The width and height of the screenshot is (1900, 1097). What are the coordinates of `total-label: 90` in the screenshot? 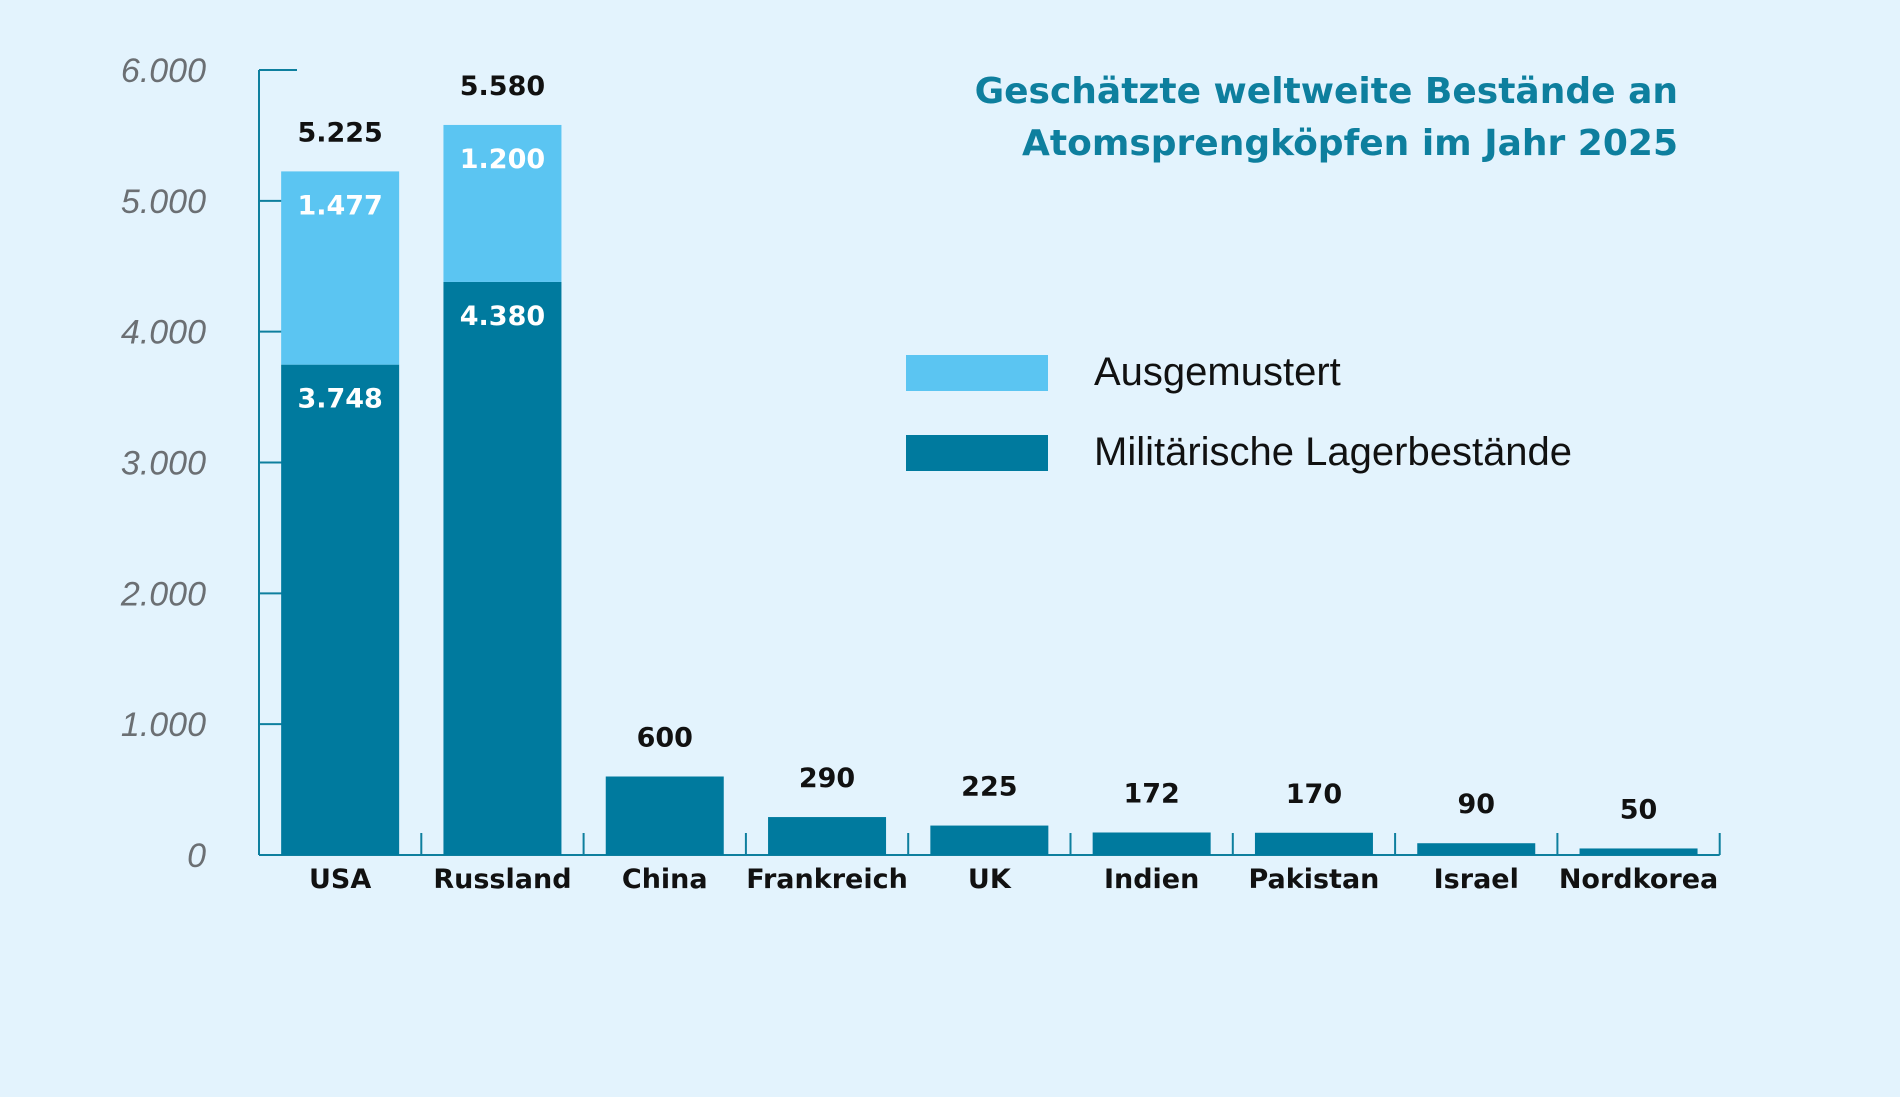 It's located at (1476, 804).